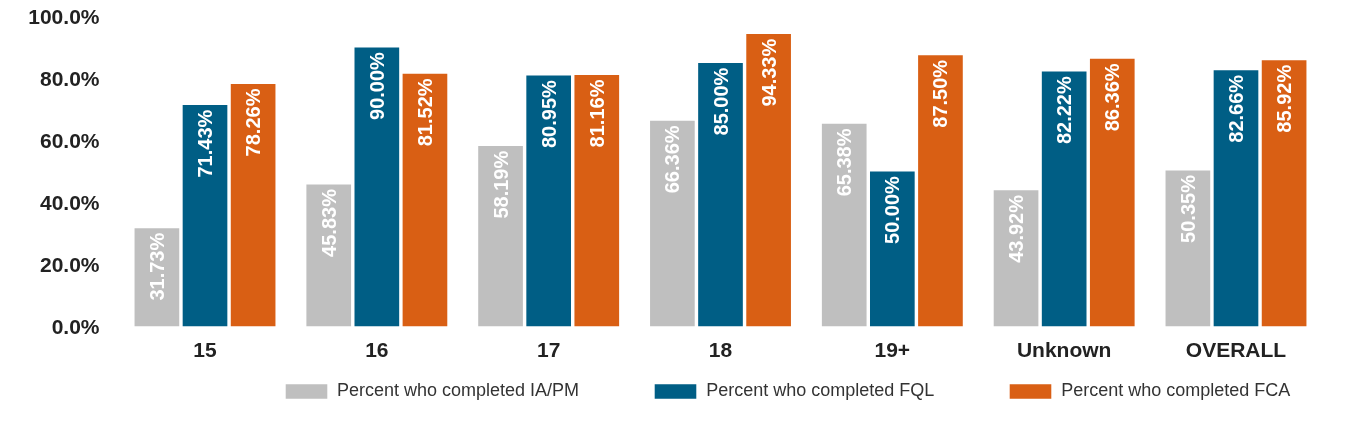 The width and height of the screenshot is (1354, 434). What do you see at coordinates (672, 159) in the screenshot?
I see `data-label: 66.36%` at bounding box center [672, 159].